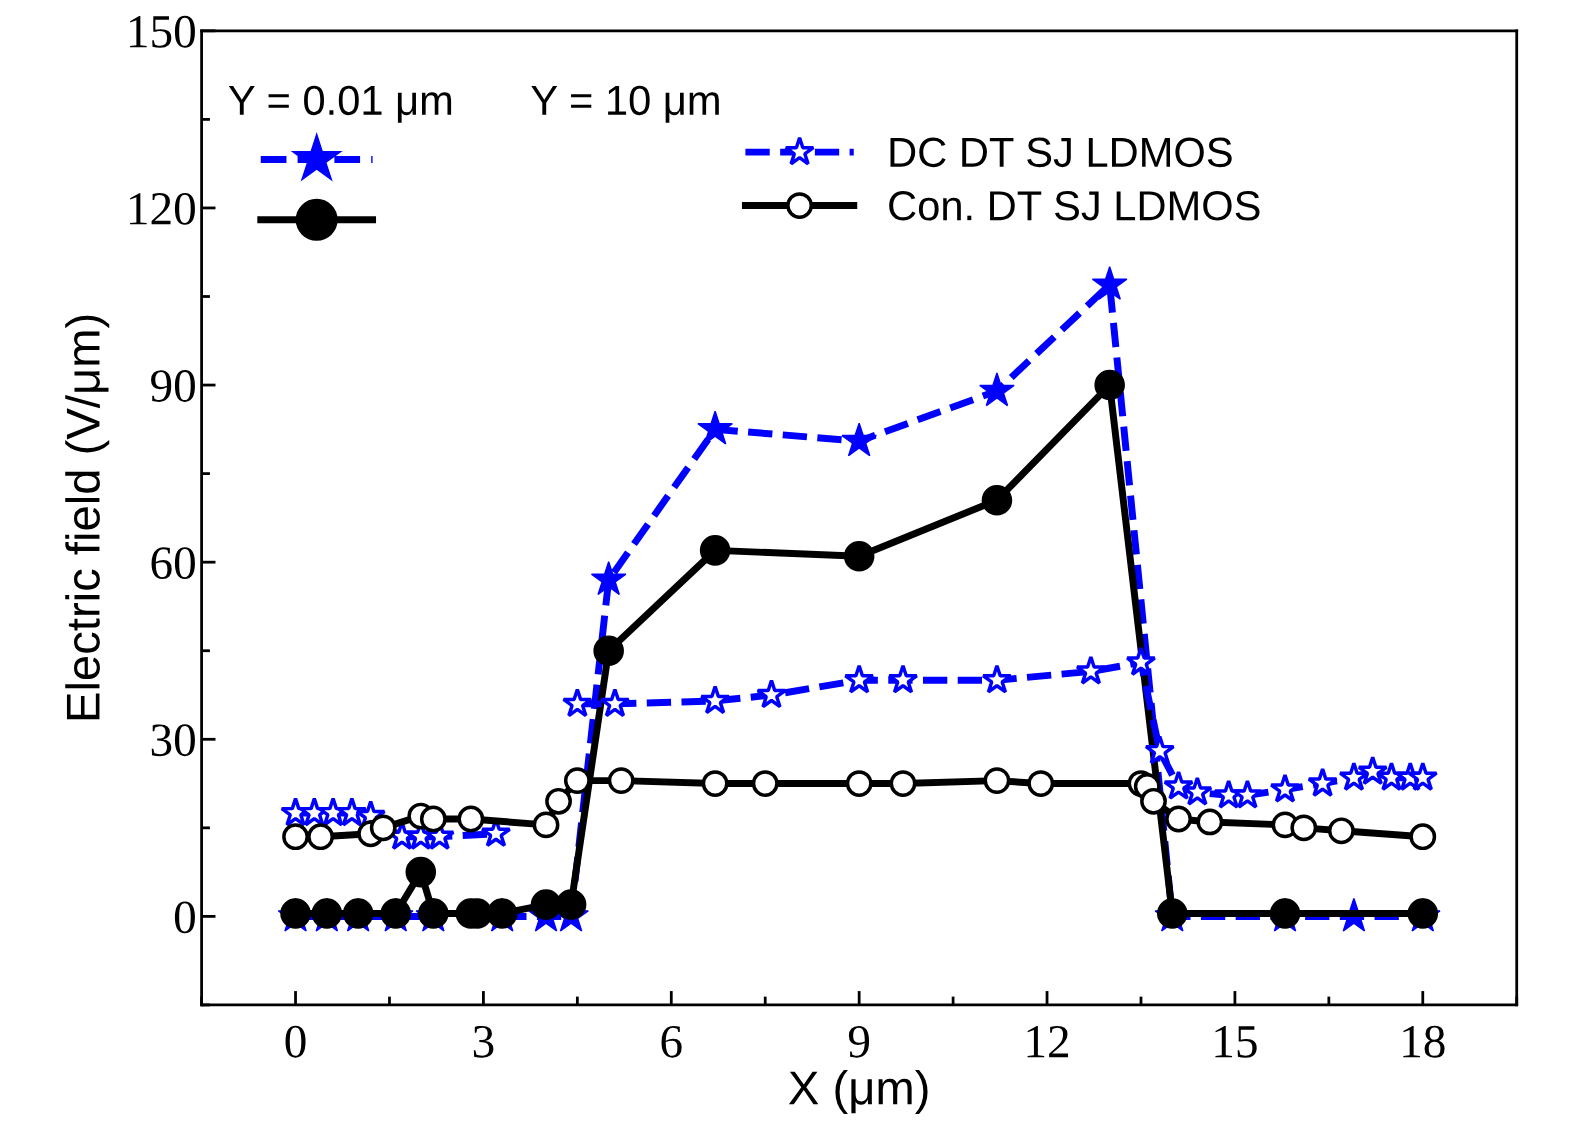  Describe the element at coordinates (173, 563) in the screenshot. I see `y-tick-label: 60` at that location.